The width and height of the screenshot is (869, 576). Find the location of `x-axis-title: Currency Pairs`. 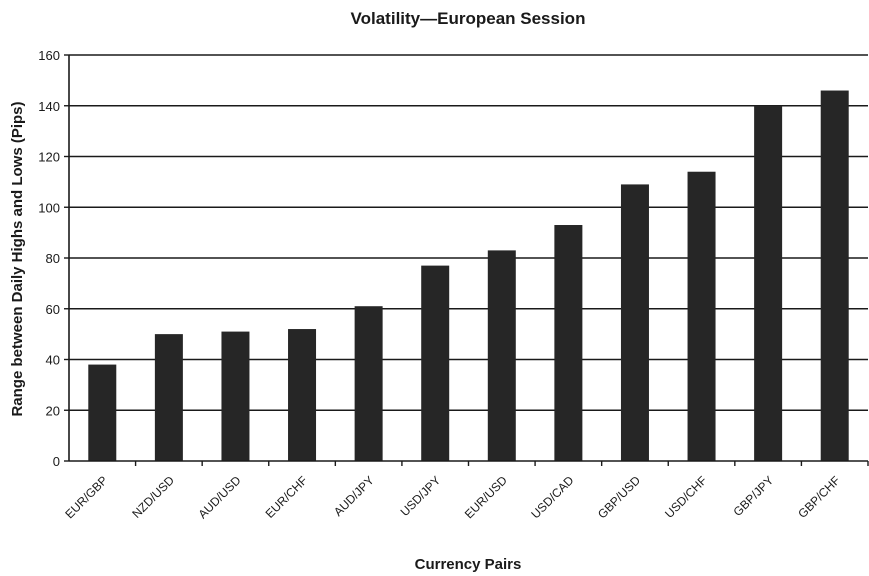

x-axis-title: Currency Pairs is located at coordinates (468, 564).